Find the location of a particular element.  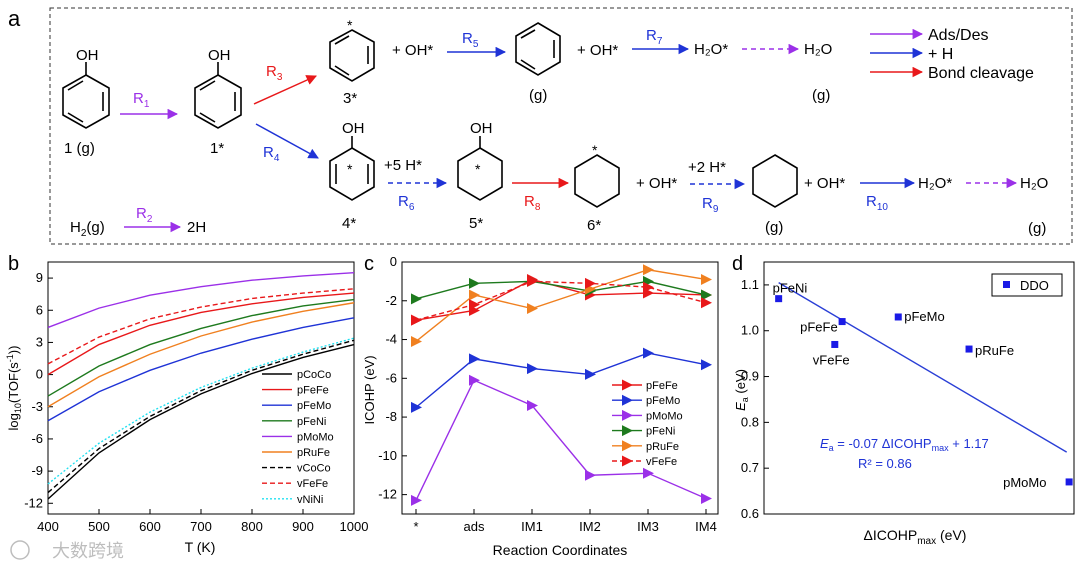

panel-label-b: b is located at coordinates (13, 264).